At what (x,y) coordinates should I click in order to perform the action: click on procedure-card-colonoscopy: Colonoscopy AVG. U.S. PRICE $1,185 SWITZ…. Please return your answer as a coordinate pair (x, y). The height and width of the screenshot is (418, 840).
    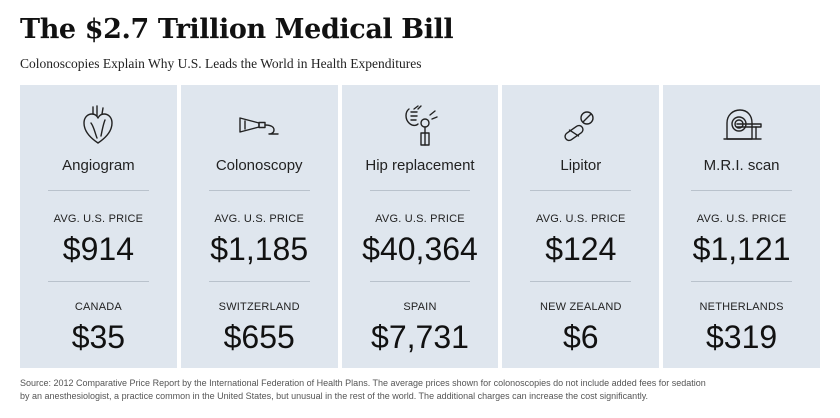
    Looking at the image, I should click on (259, 226).